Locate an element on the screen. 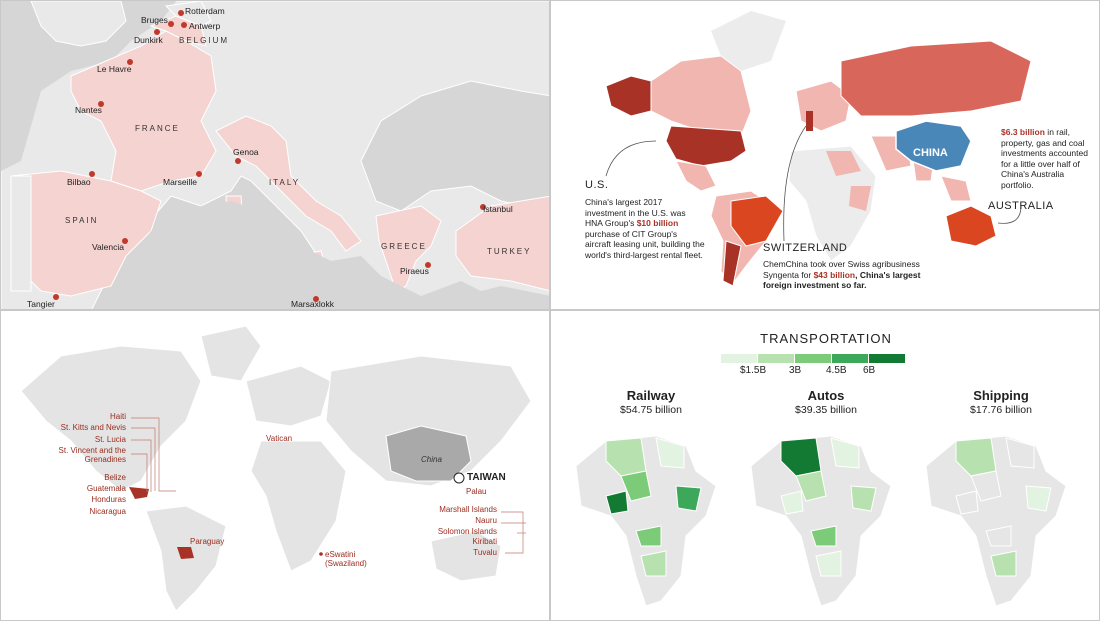 Image resolution: width=1100 pixels, height=621 pixels. country-label: SPAIN is located at coordinates (82, 220).